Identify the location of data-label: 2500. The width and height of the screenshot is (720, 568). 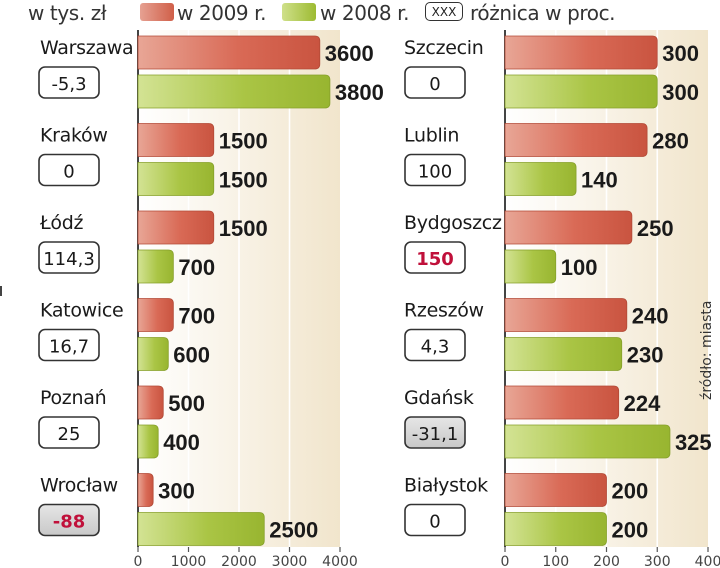
(293, 530).